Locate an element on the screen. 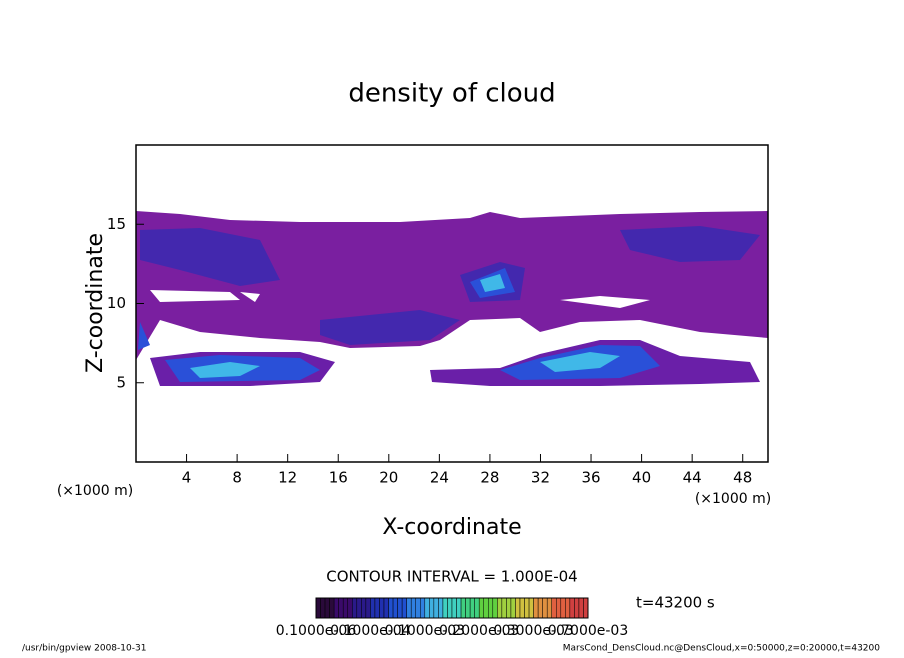 The image size is (904, 658). footer-left: /usr/bin/gpview 2008-10-31 is located at coordinates (84, 649).